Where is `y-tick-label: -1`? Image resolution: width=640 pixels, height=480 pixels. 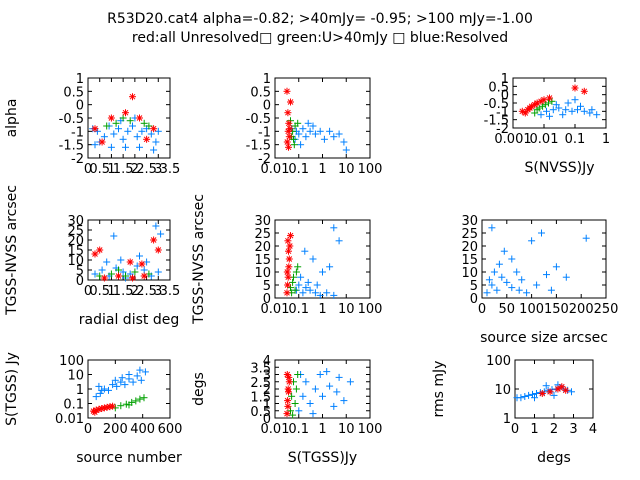
y-tick-label: -1 is located at coordinates (502, 112).